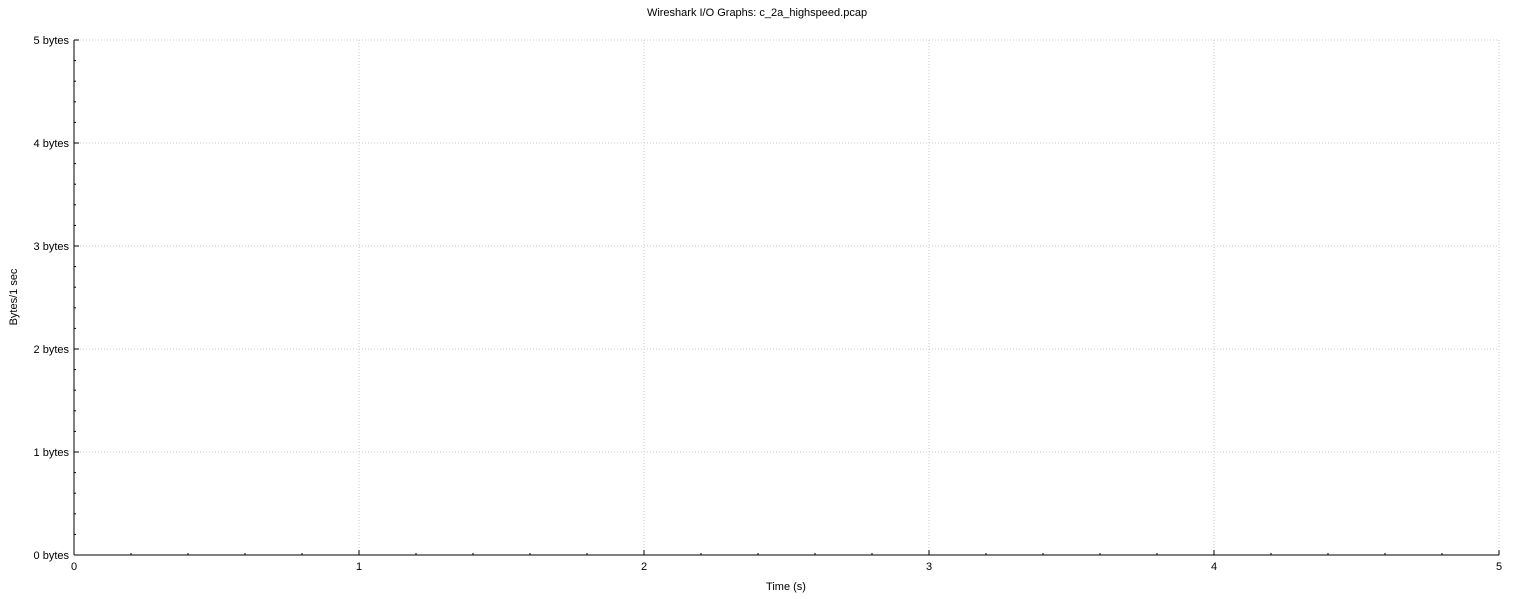  What do you see at coordinates (52, 144) in the screenshot?
I see `y-tick-label-4: 4 bytes` at bounding box center [52, 144].